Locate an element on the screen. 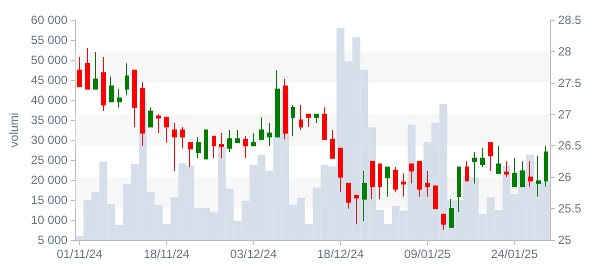 The image size is (600, 270). y-tick-label: 50 000 is located at coordinates (49, 60).